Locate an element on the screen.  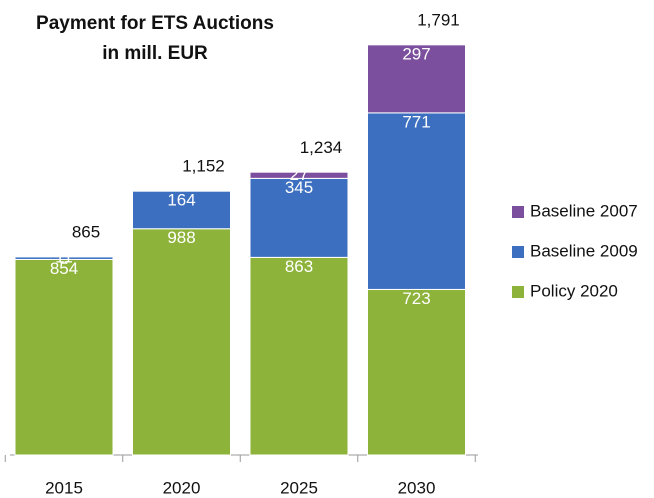
segment-label: 771 is located at coordinates (416, 121).